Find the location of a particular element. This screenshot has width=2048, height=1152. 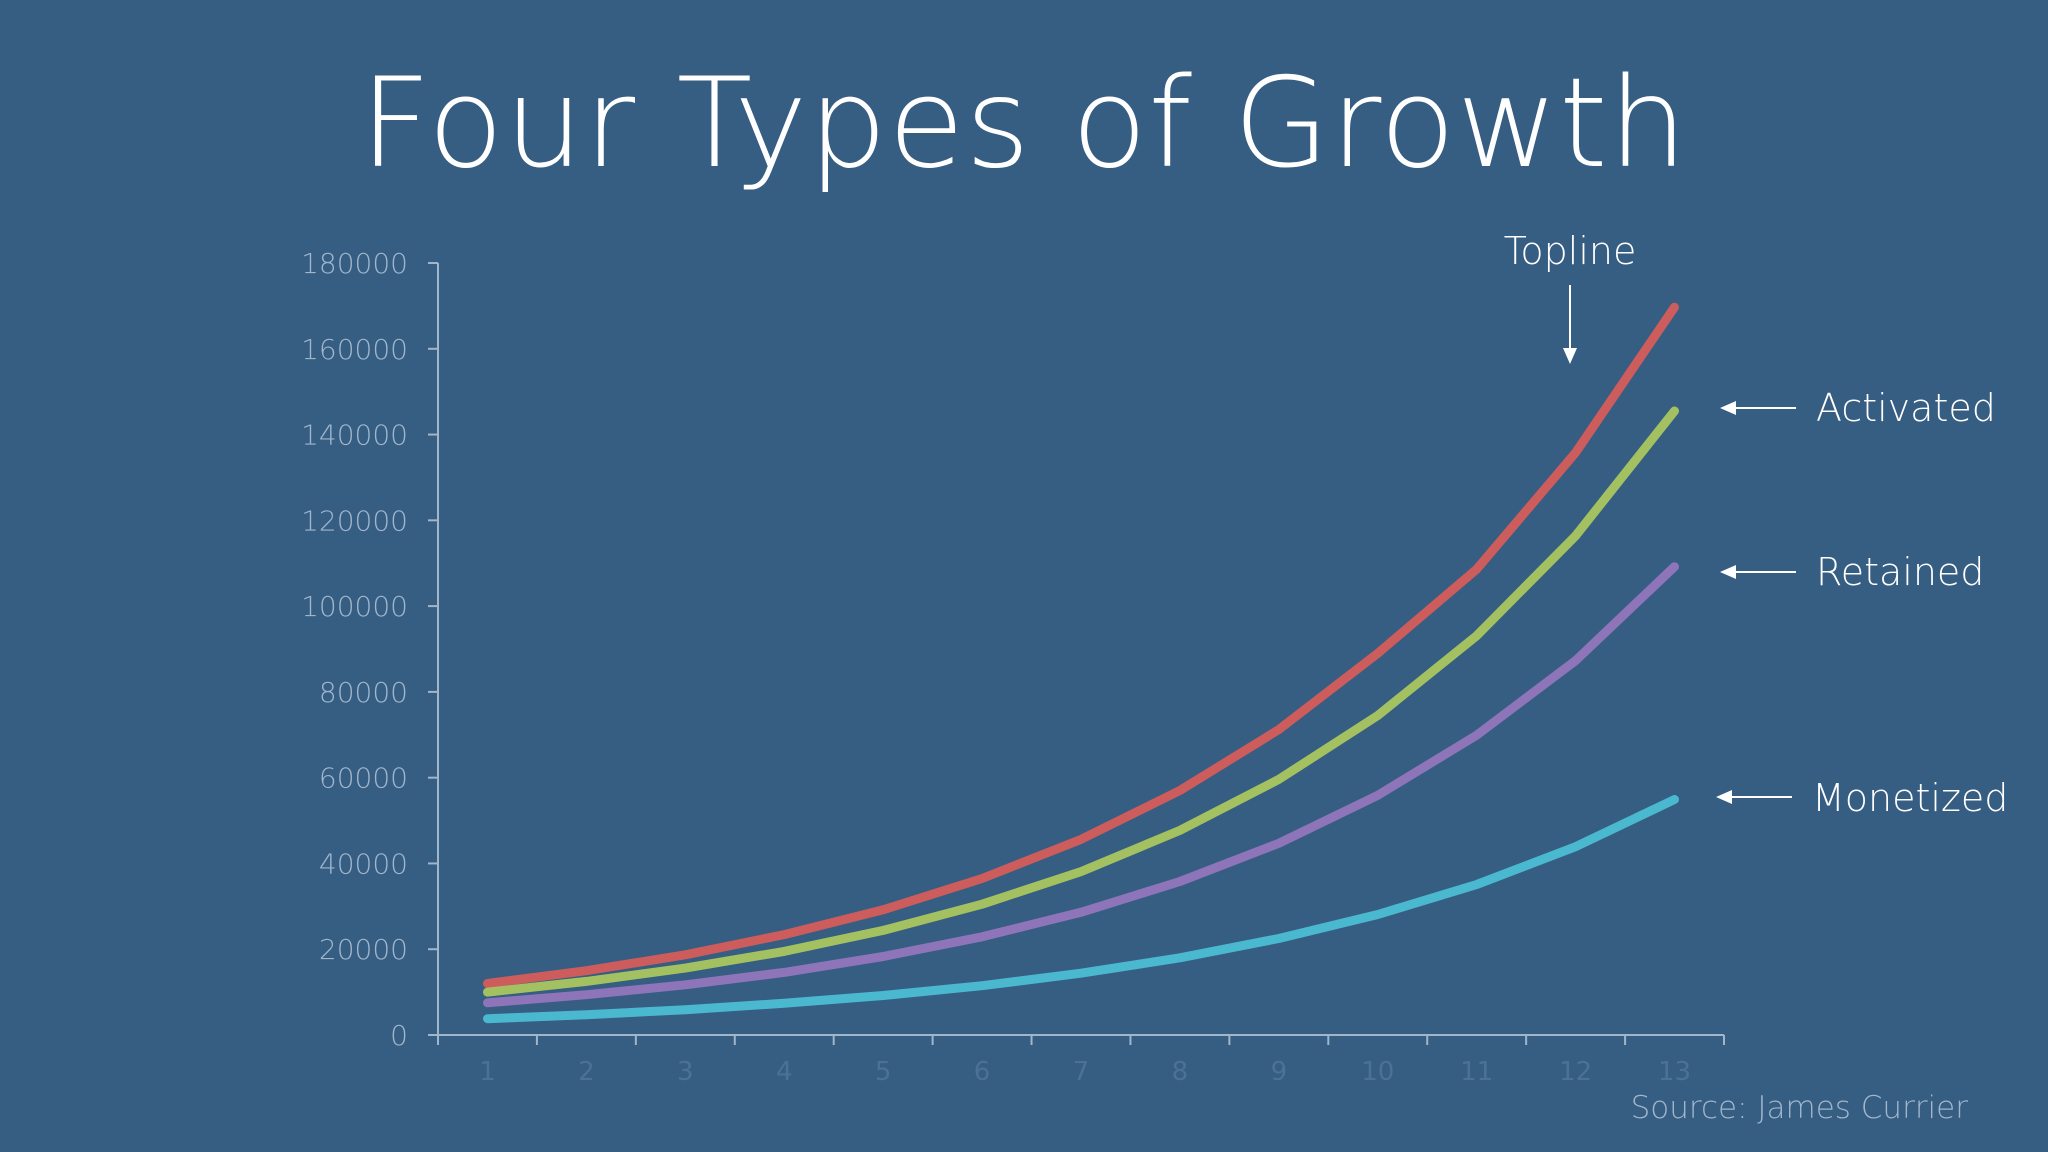

x-tick-labels: 1 2 3 4 5 6 7 8 9 10 11 12 13 is located at coordinates (1085, 1072).